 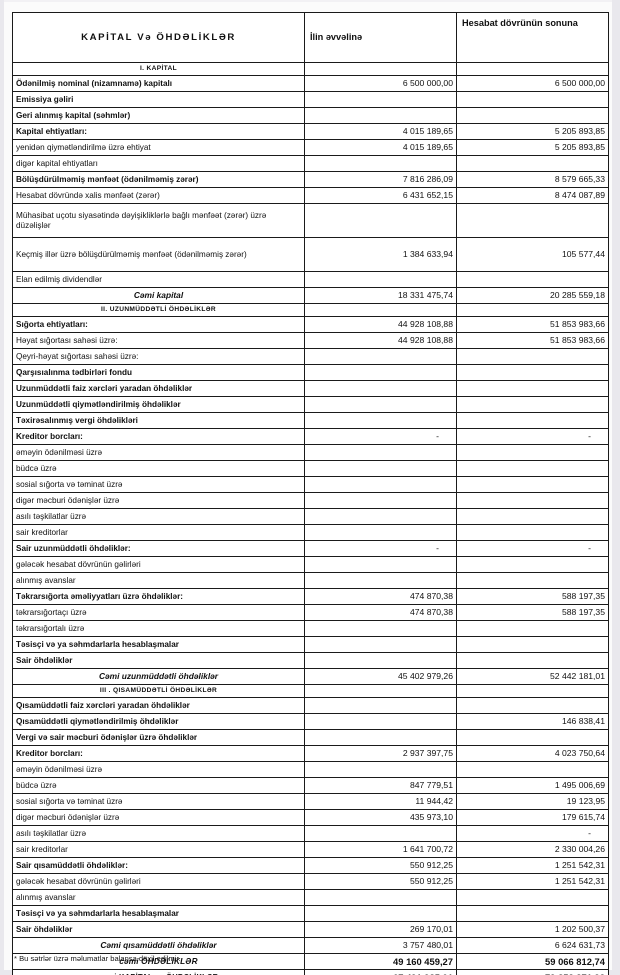 What do you see at coordinates (380, 849) in the screenshot?
I see `cell-year-begin: 1 641 700,72` at bounding box center [380, 849].